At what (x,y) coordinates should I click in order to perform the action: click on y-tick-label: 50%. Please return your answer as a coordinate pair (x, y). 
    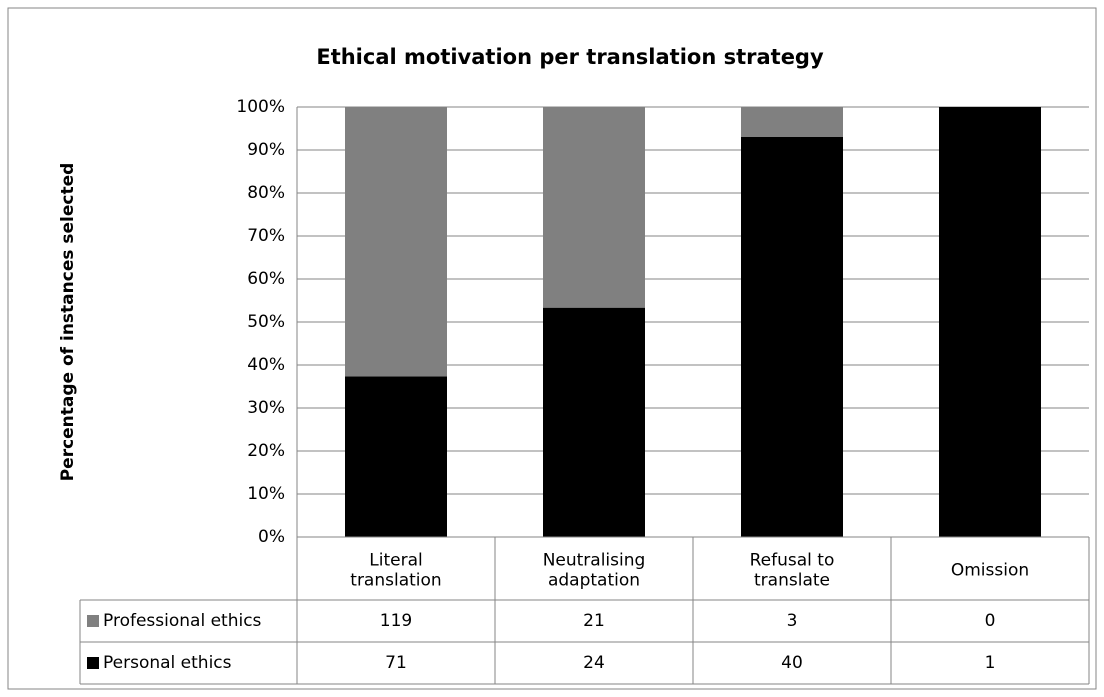
    Looking at the image, I should click on (266, 322).